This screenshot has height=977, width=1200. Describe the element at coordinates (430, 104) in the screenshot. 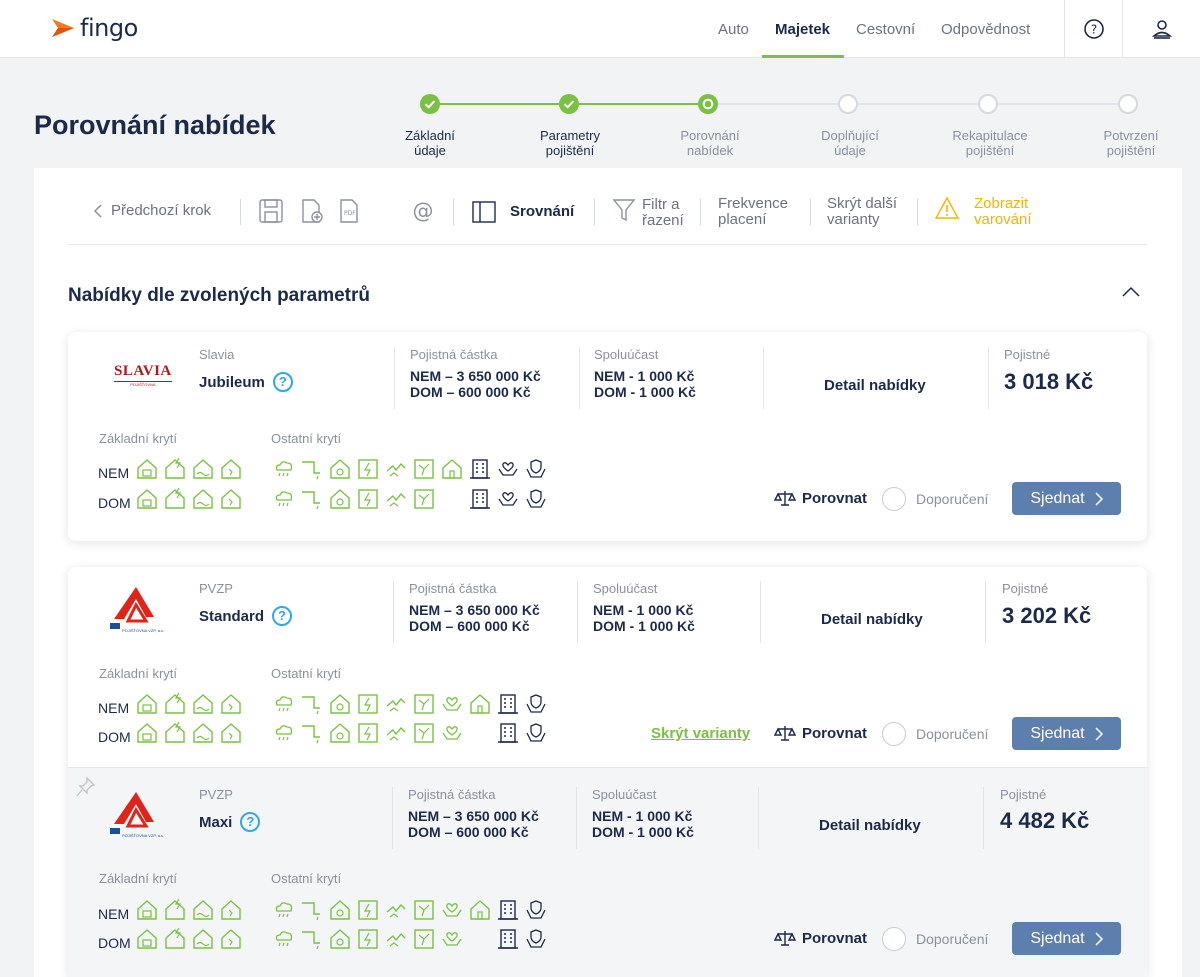

I see `step-1-dot` at that location.